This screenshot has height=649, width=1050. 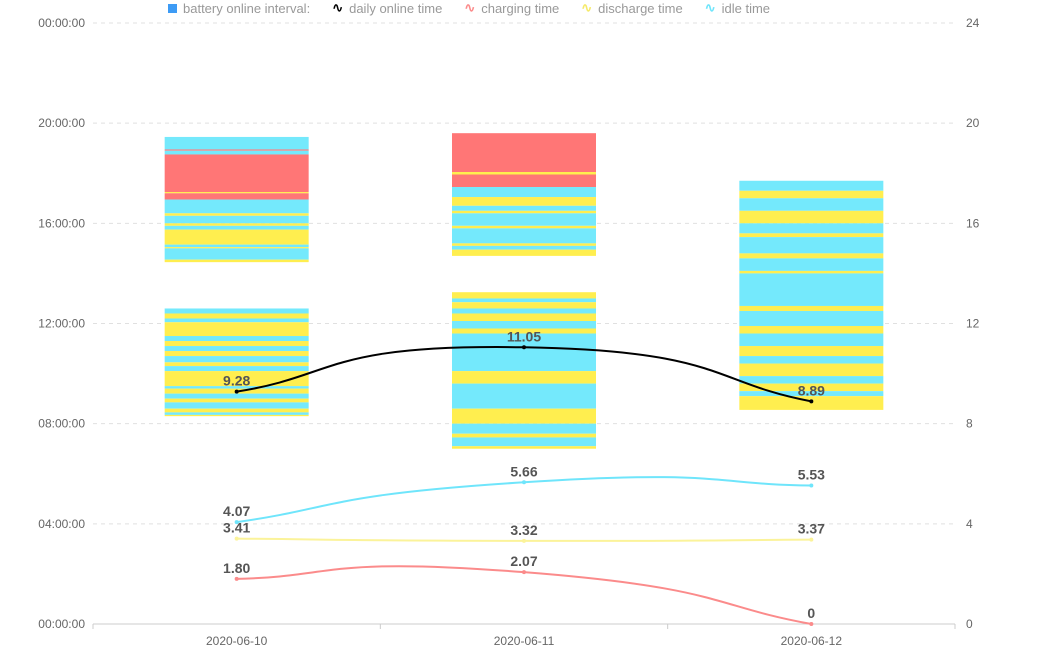 What do you see at coordinates (247, 8) in the screenshot?
I see `legend-title-text: battery online interval:` at bounding box center [247, 8].